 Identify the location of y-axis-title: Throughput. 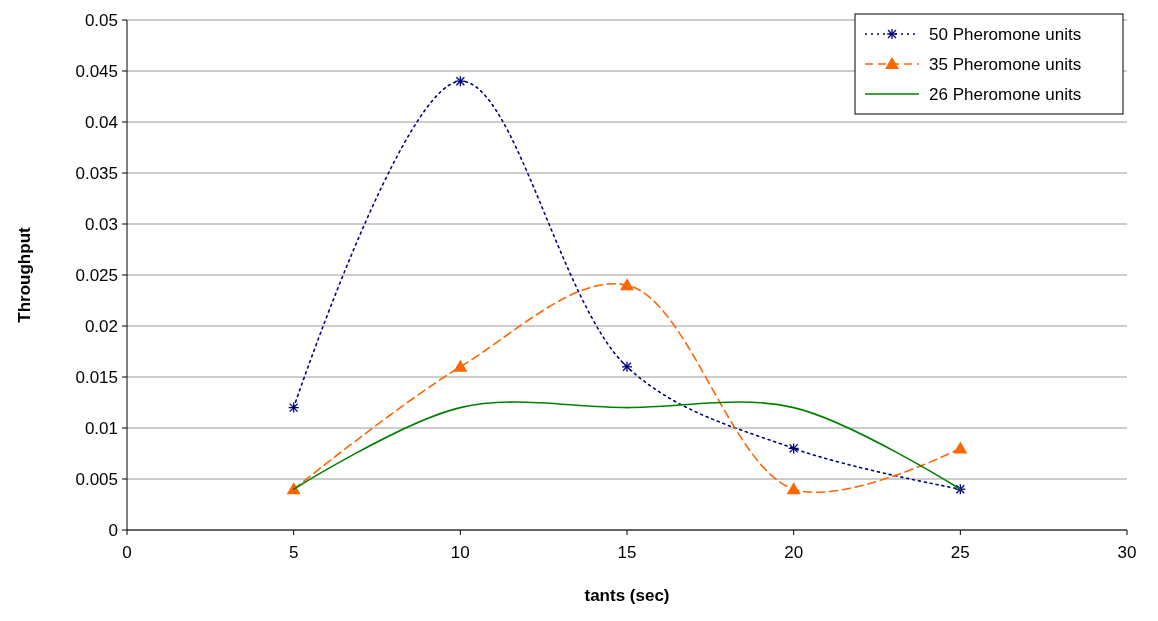
(24, 274).